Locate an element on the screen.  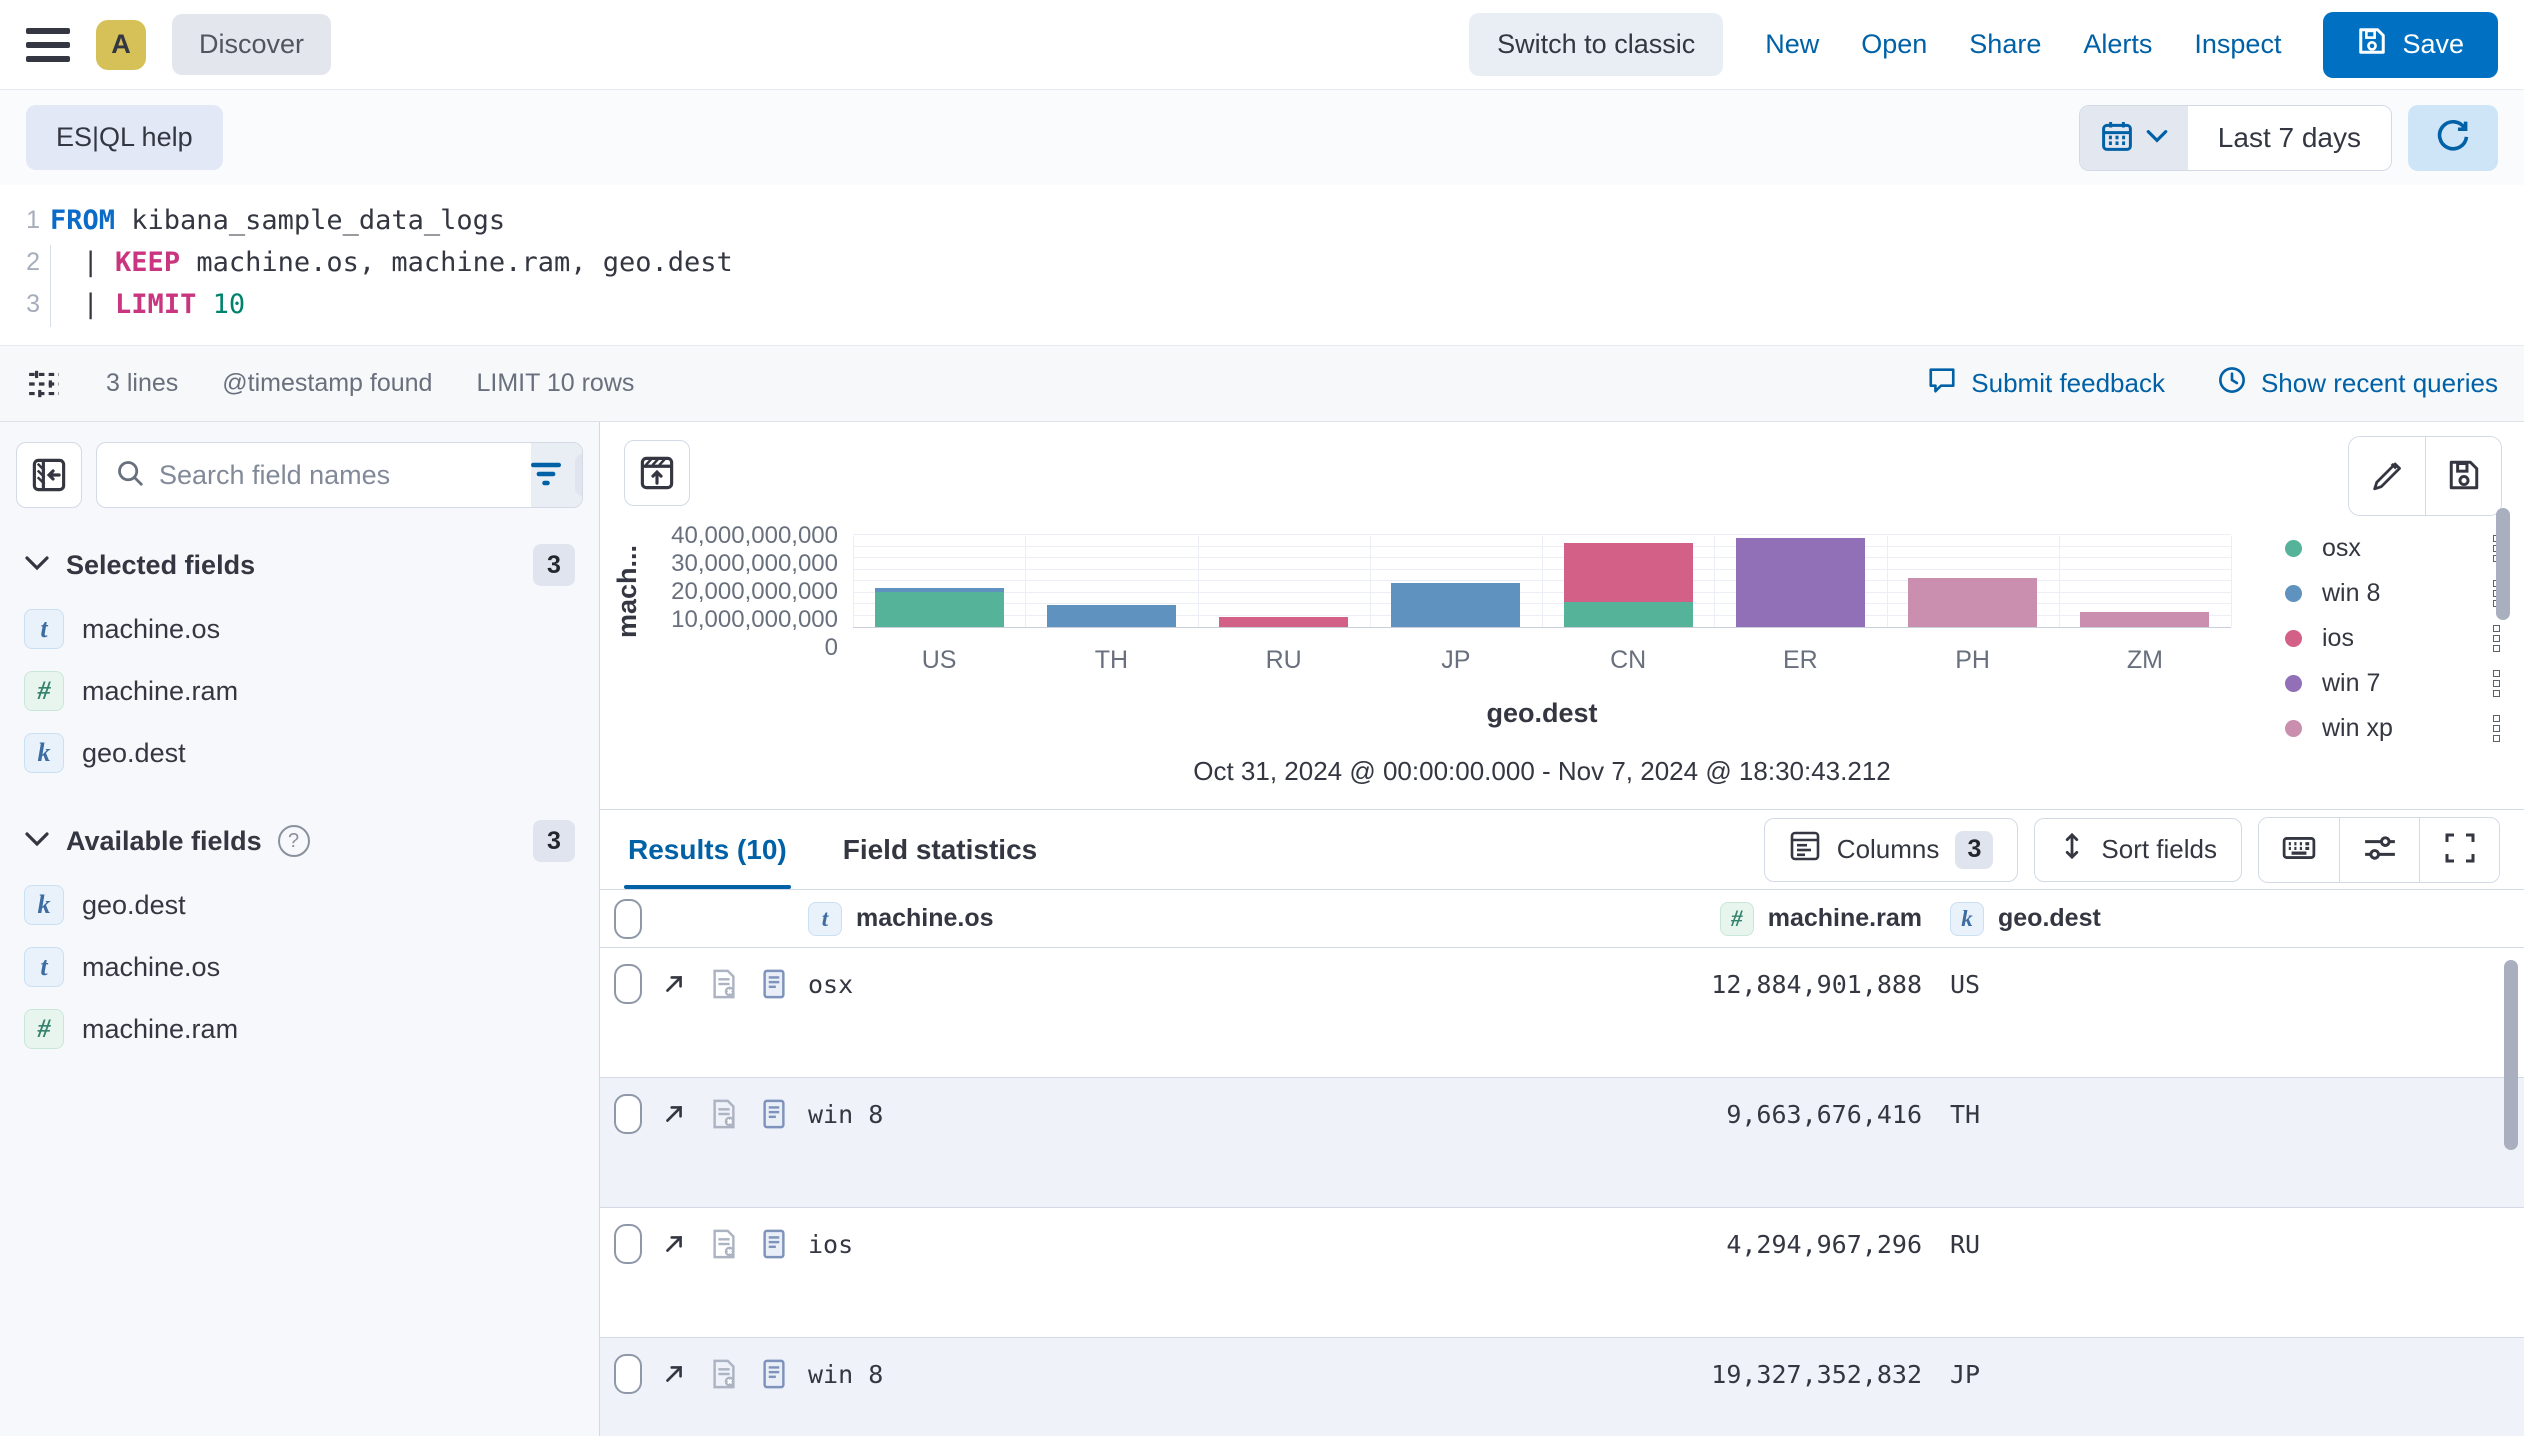
legend-item-osx: osx is located at coordinates (2392, 548).